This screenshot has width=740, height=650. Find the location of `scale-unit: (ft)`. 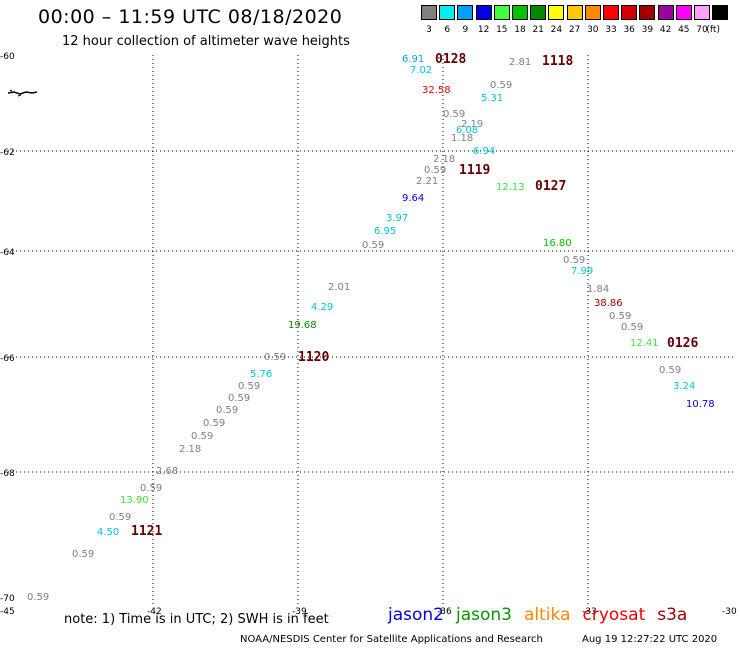

scale-unit: (ft) is located at coordinates (713, 30).